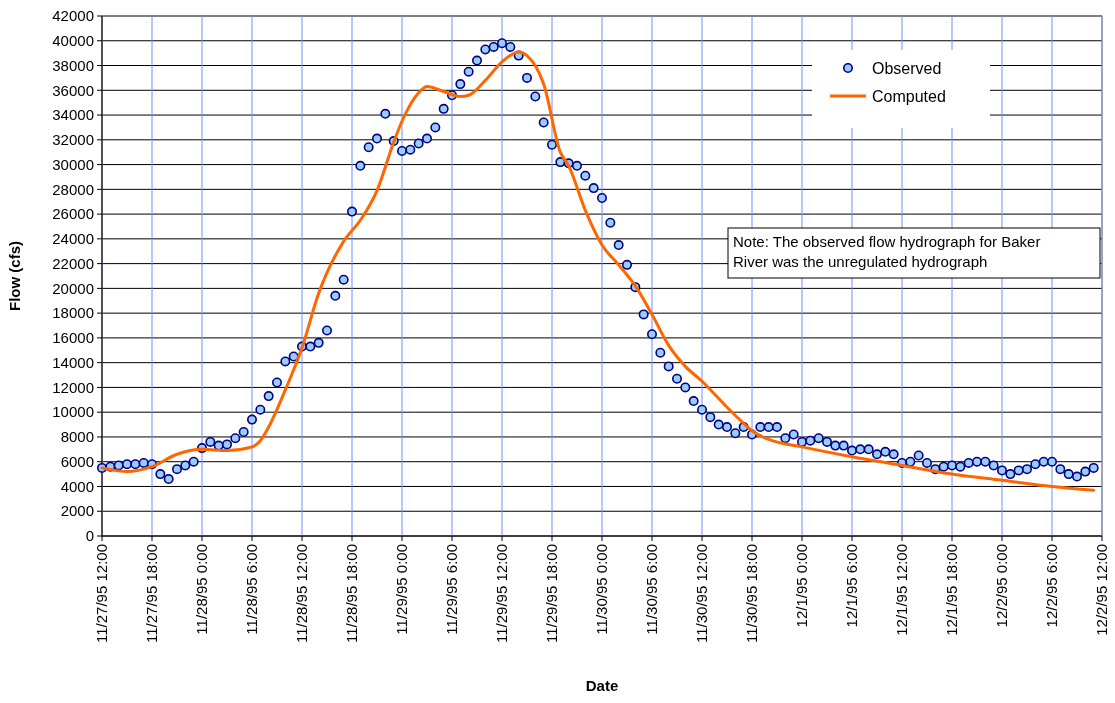 Image resolution: width=1115 pixels, height=703 pixels. Describe the element at coordinates (302, 593) in the screenshot. I see `x-tick-label: 11/28/95 12:00` at that location.